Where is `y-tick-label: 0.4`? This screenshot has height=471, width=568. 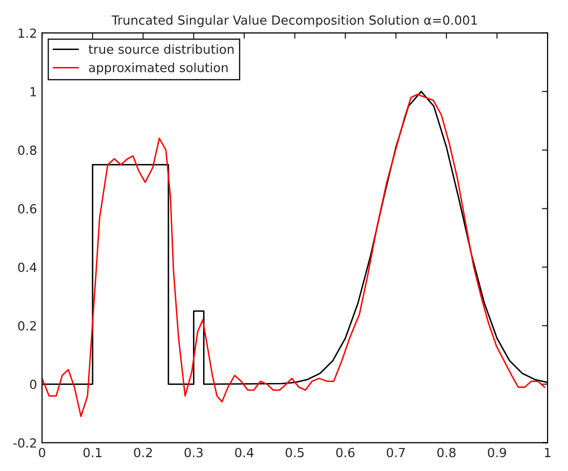 y-tick-label: 0.4 is located at coordinates (27, 267).